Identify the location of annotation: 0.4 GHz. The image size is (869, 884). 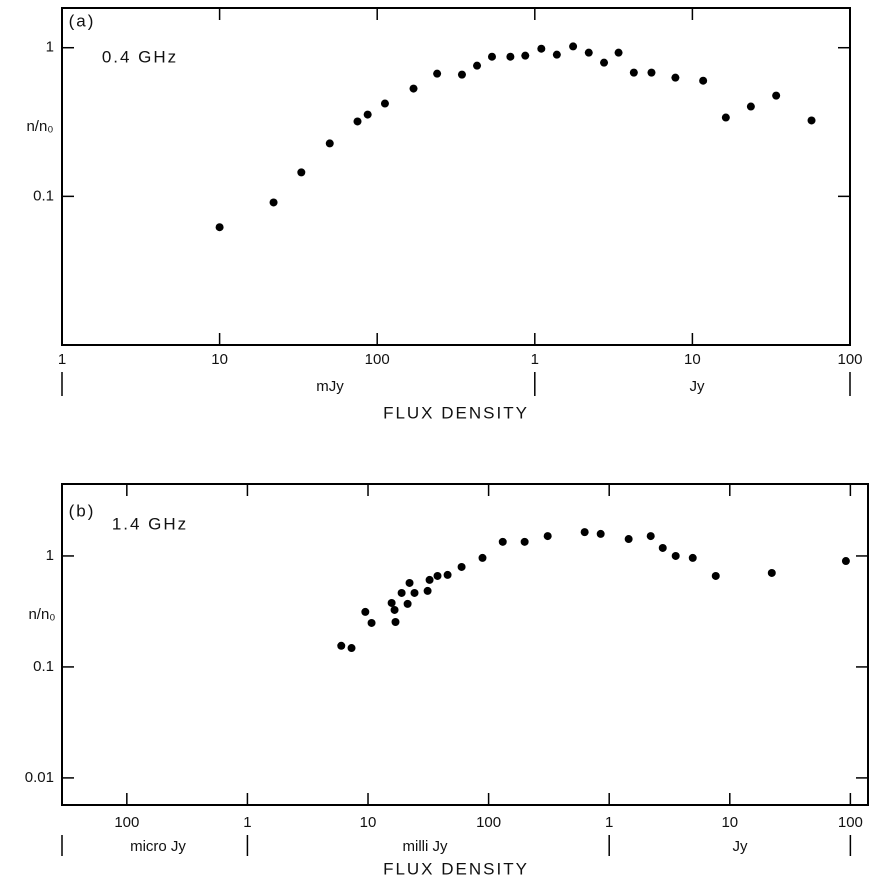
(140, 56).